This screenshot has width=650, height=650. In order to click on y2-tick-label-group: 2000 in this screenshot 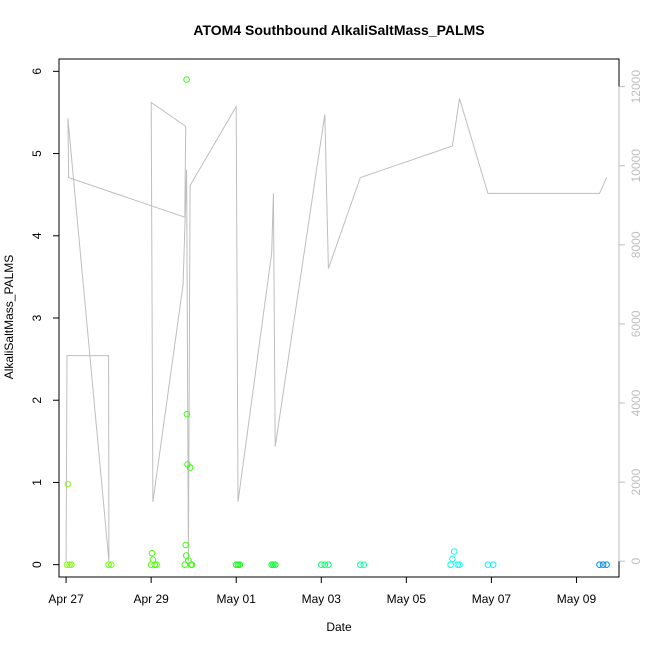, I will do `click(636, 481)`.